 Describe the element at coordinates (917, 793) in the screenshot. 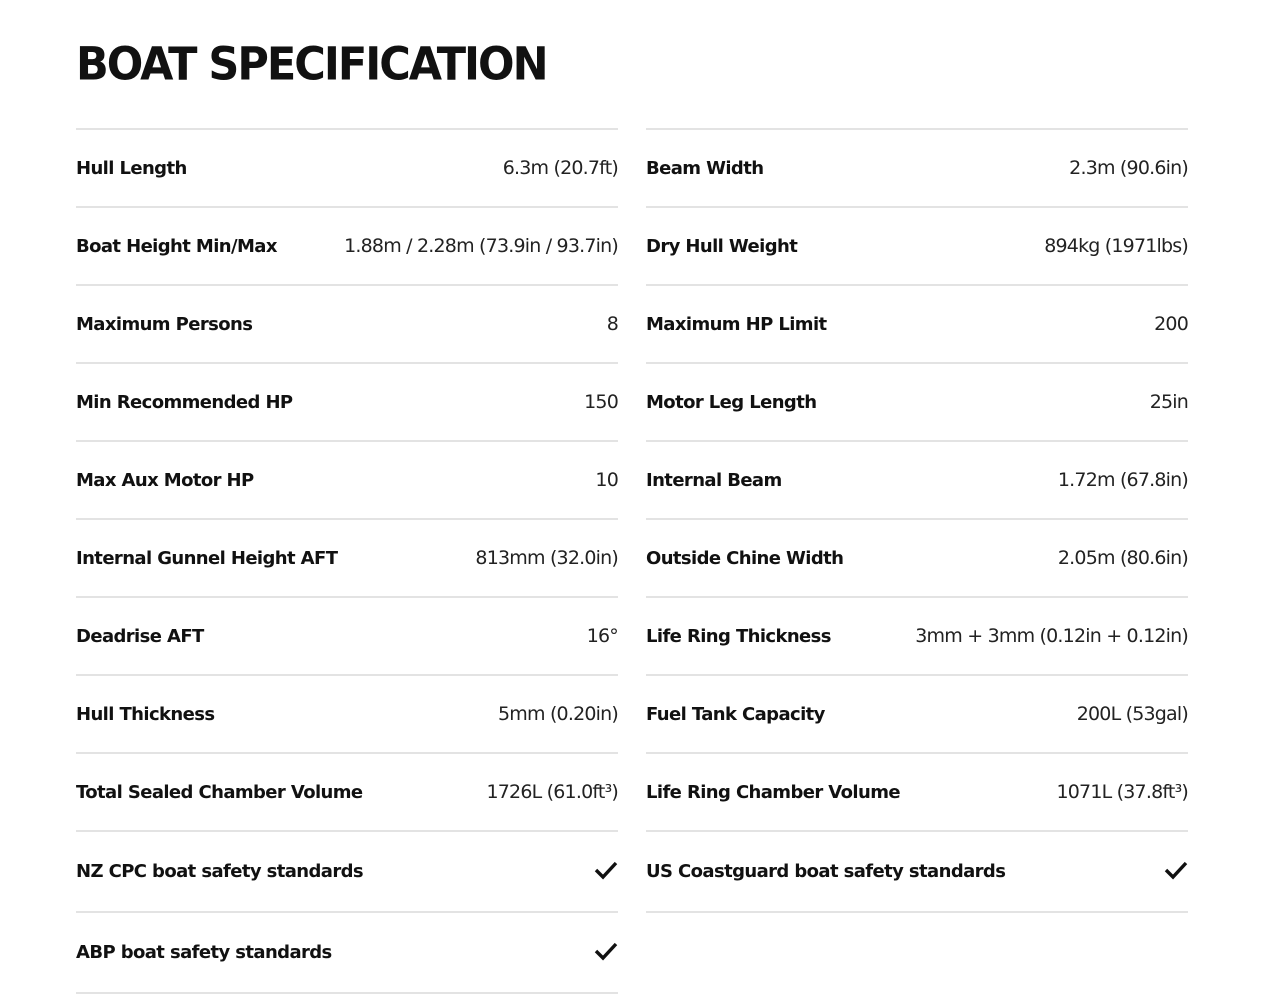

I see `spec-row: Life Ring Chamber Volume 1071L (37.8ft³)` at that location.